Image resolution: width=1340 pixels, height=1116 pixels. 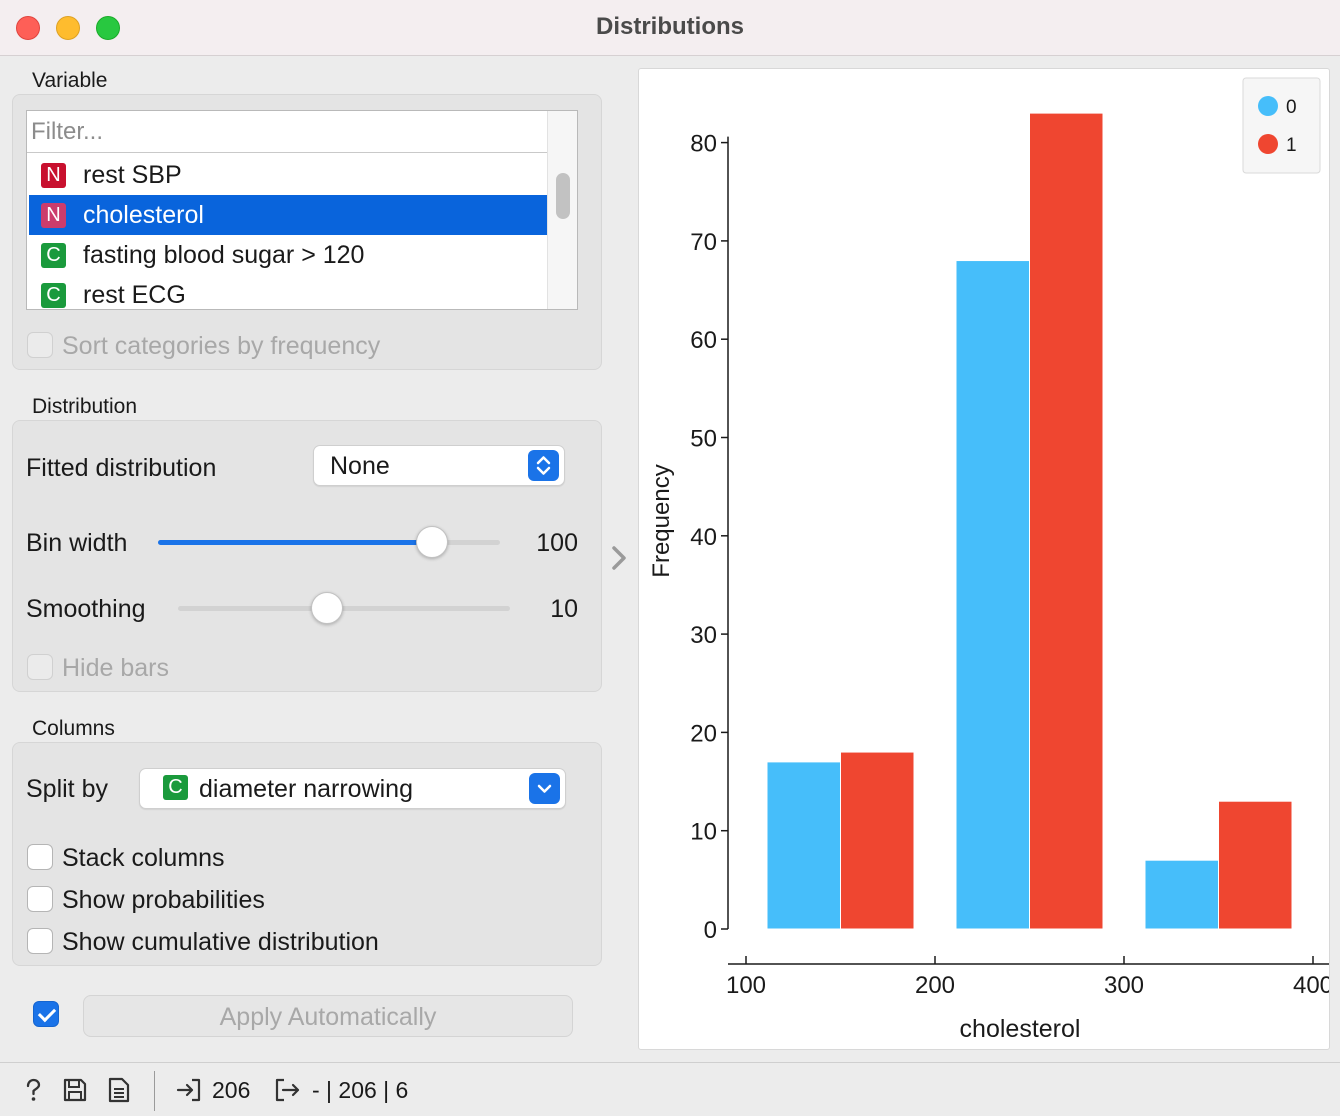 What do you see at coordinates (620, 558) in the screenshot?
I see `chevron-right-icon` at bounding box center [620, 558].